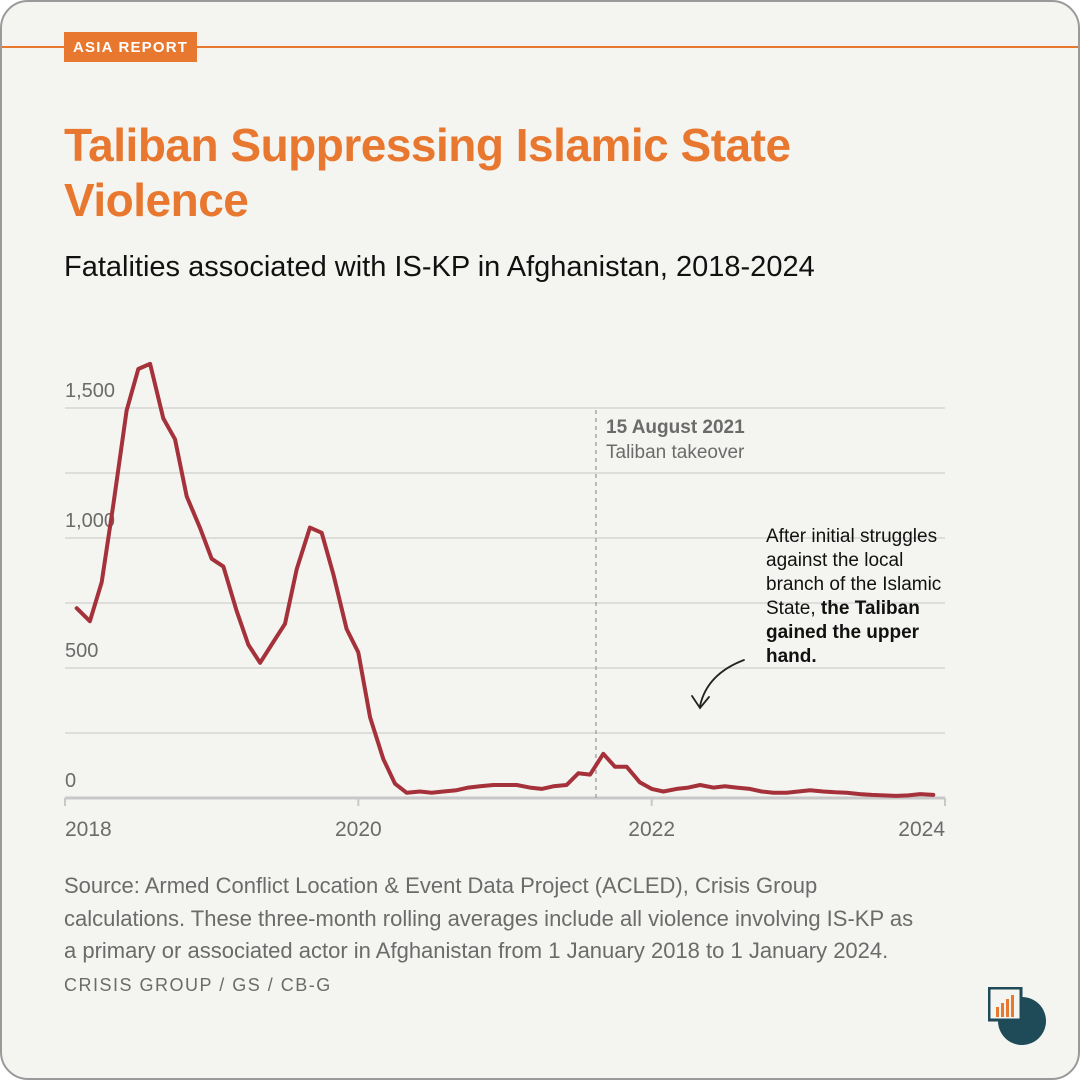  I want to click on note-line-4-plain: State,, so click(793, 608).